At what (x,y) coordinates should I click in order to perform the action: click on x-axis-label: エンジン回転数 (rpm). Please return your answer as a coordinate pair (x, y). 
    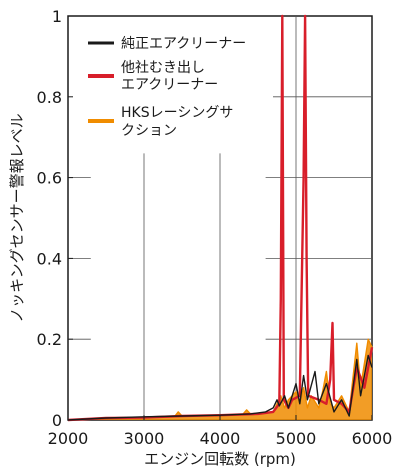
    Looking at the image, I should click on (220, 459).